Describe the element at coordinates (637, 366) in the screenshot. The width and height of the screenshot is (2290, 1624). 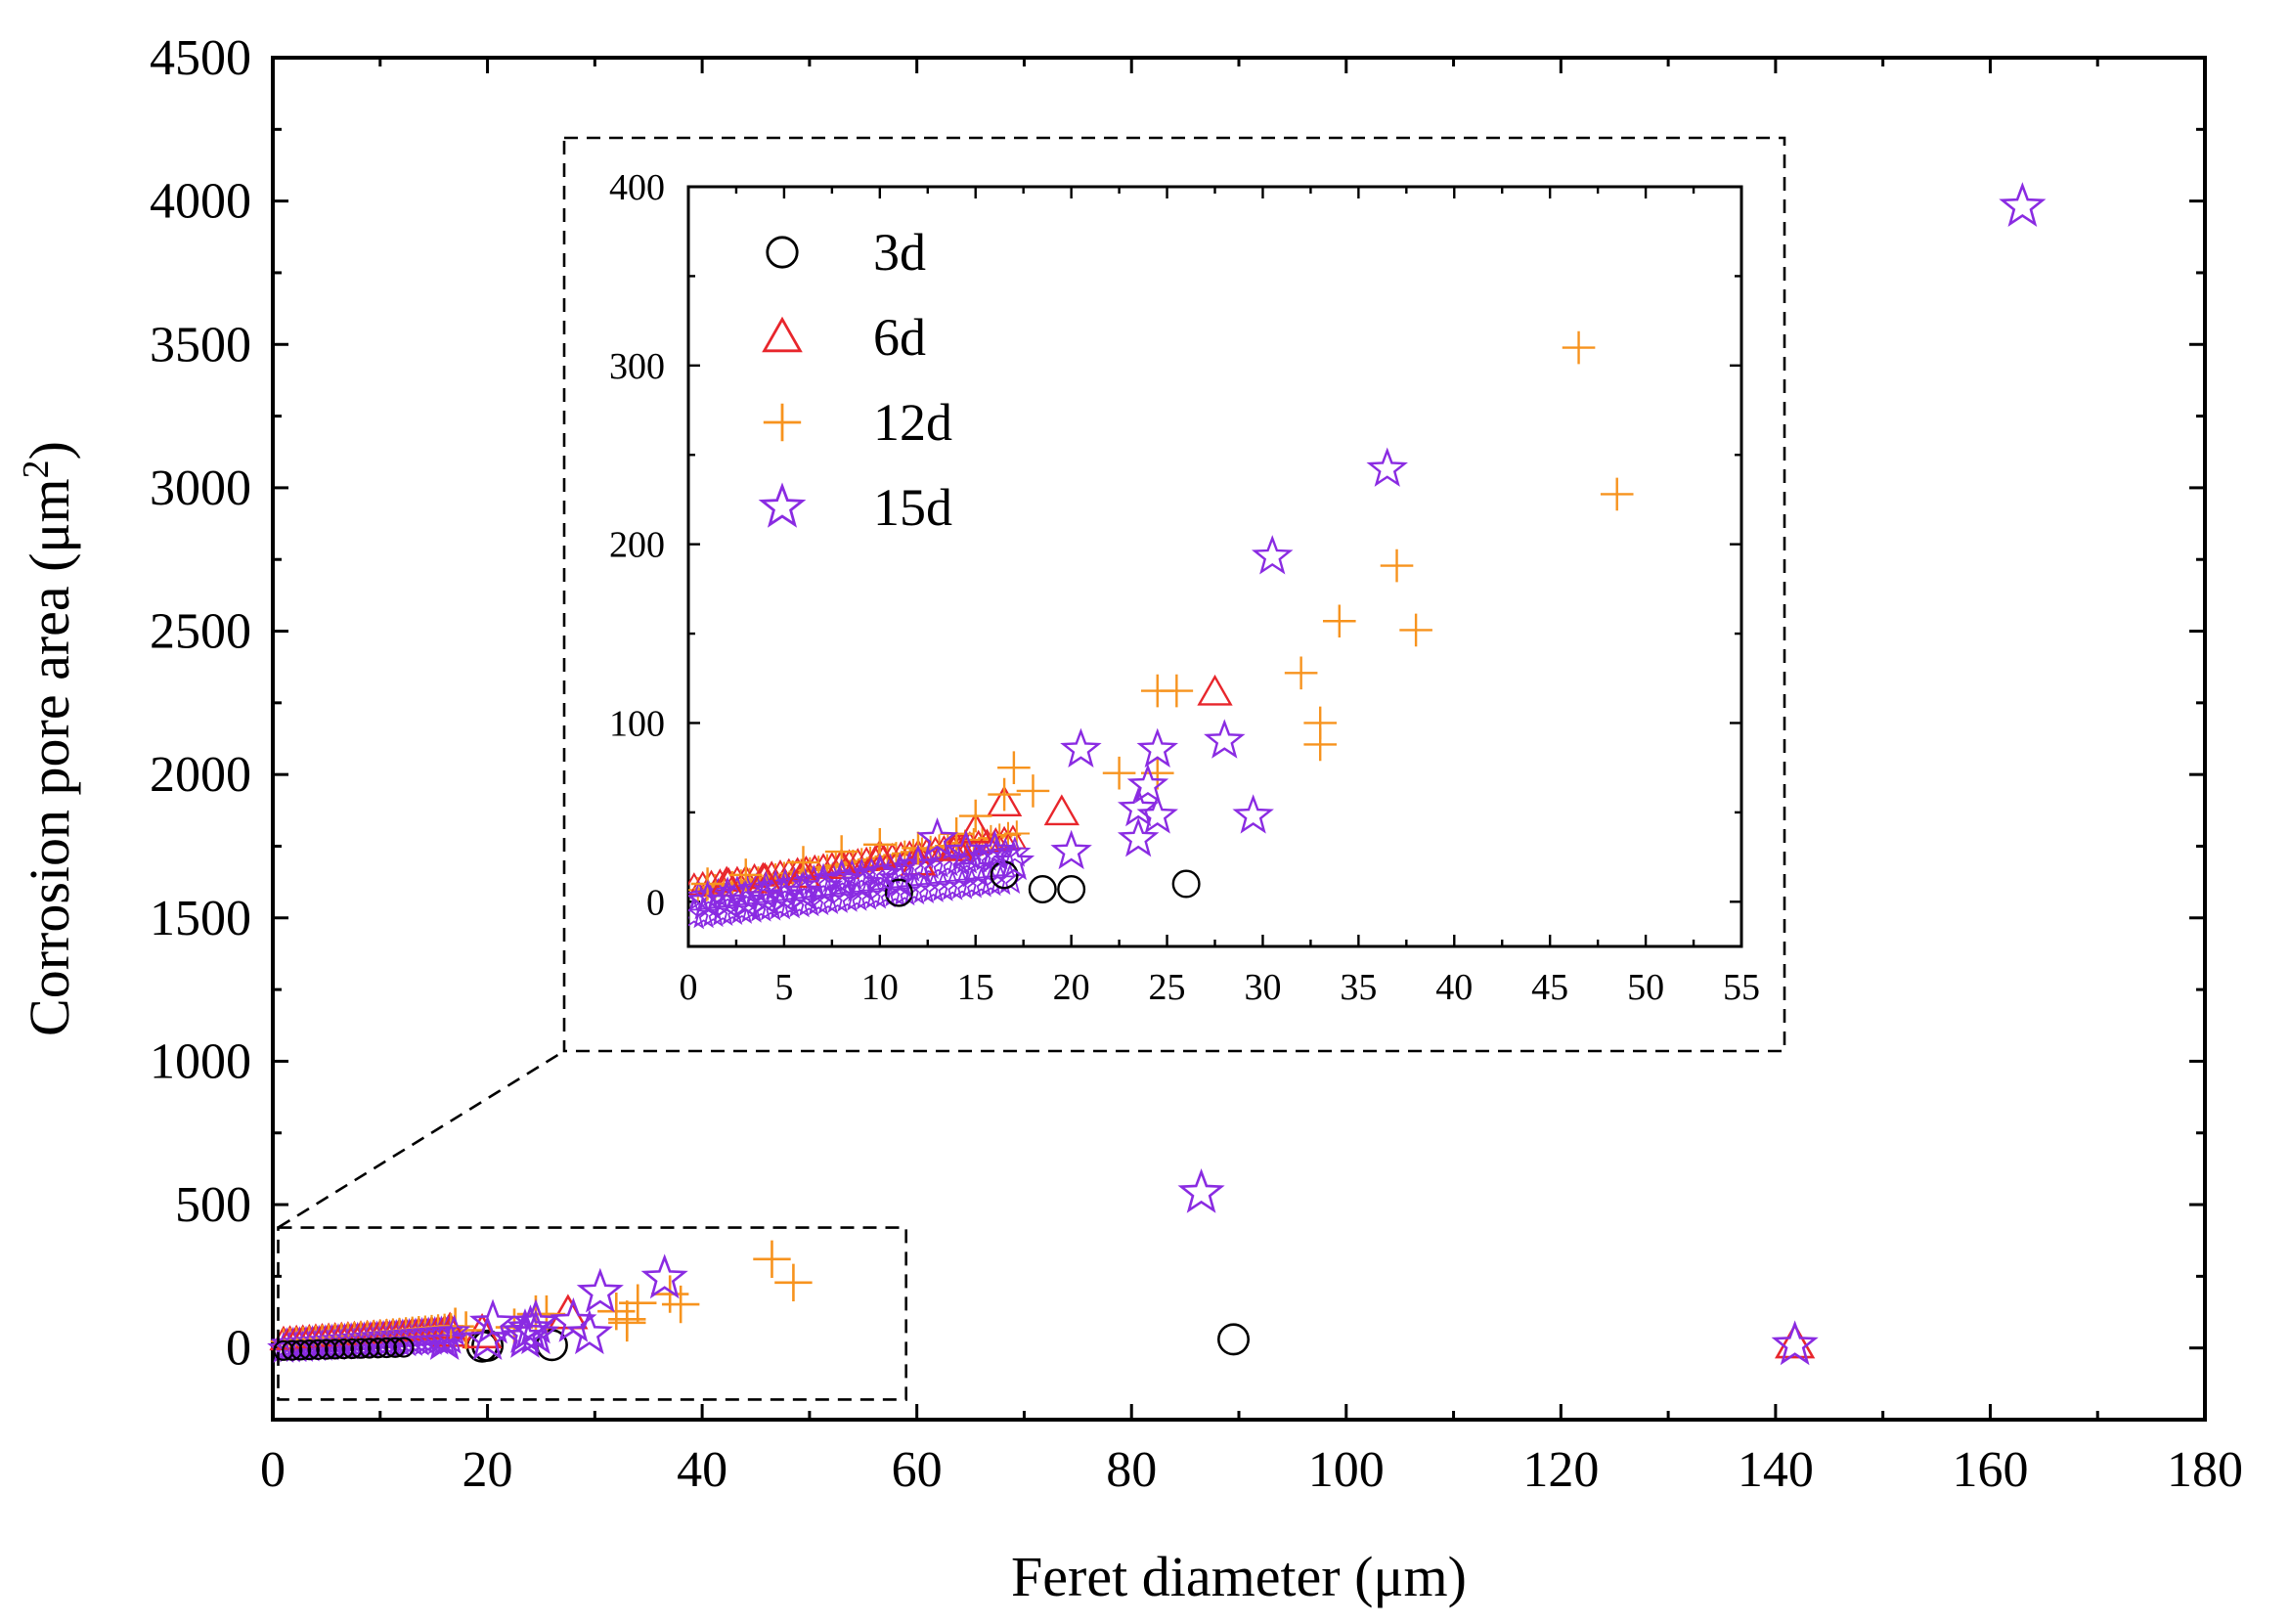
I see `inset-y-tick-label: 300` at that location.